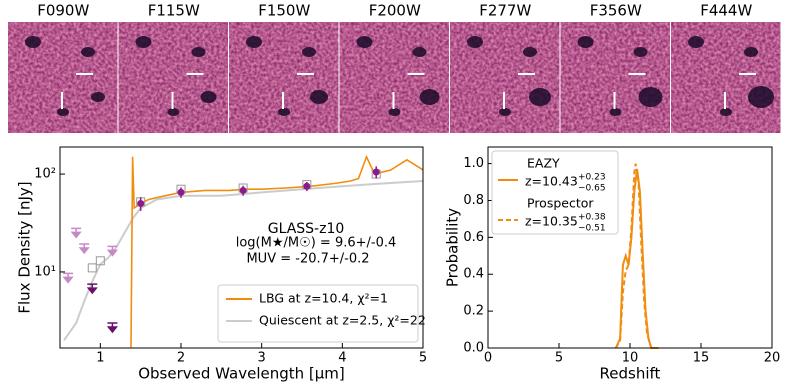 The height and width of the screenshot is (384, 789). I want to click on legend-label: Prospector, so click(560, 203).